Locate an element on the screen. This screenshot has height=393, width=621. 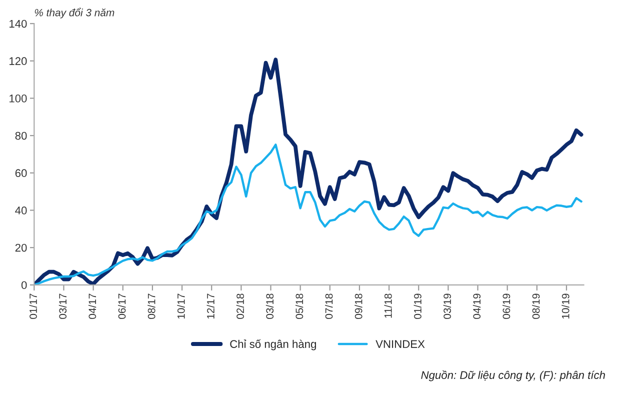
x-tick-label: 06/17 is located at coordinates (122, 306).